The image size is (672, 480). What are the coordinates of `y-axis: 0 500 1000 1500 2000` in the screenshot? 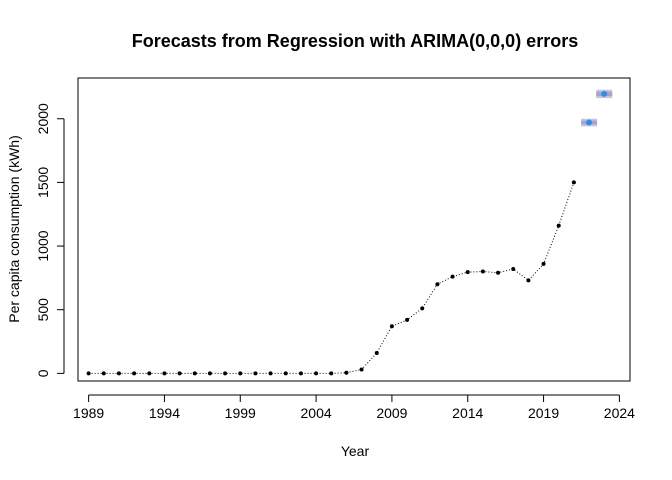 It's located at (50, 240).